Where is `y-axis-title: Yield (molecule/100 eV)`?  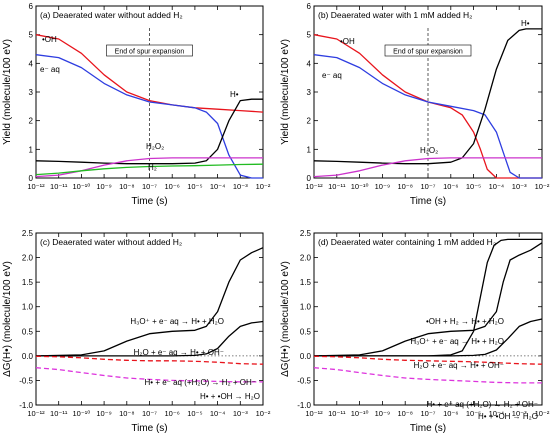
y-axis-title: Yield (molecule/100 eV) is located at coordinates (285, 92).